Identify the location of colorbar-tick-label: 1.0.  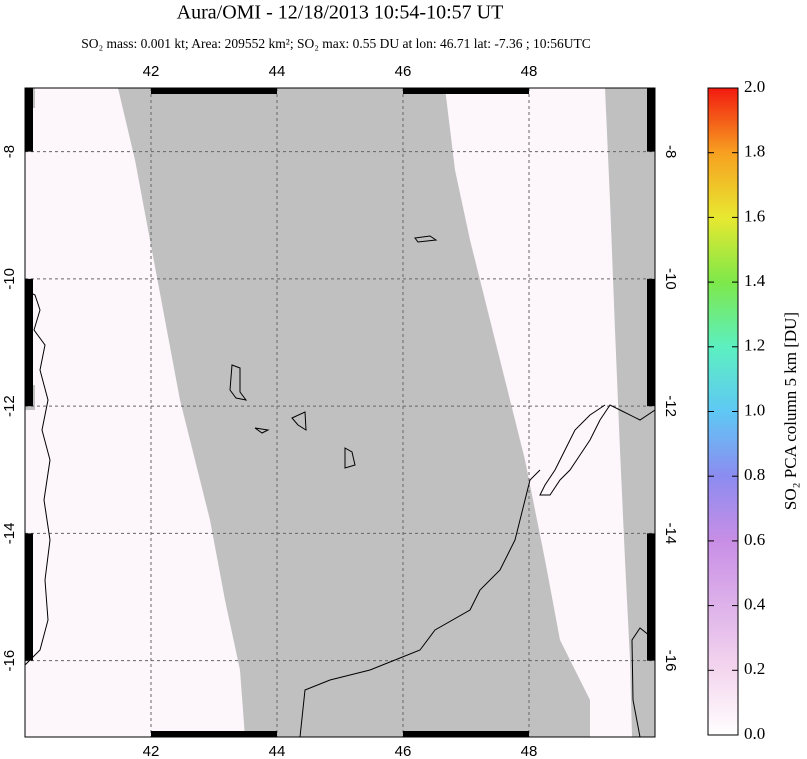
(754, 409).